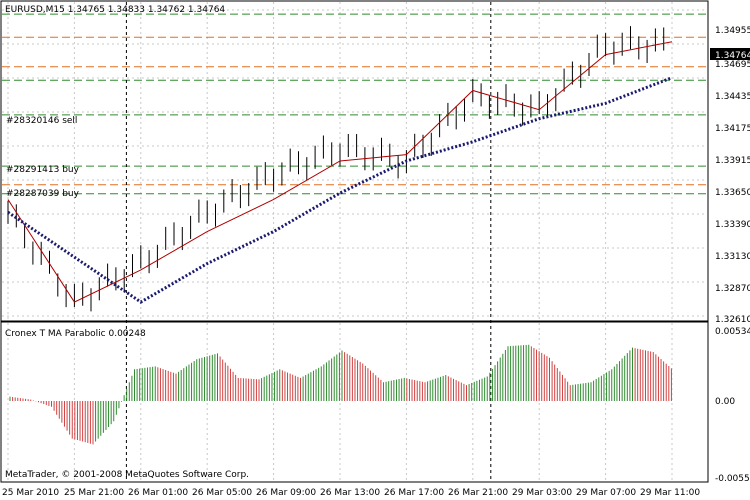 This screenshot has height=500, width=750. Describe the element at coordinates (43, 194) in the screenshot. I see `order-label-buy: #28287039 buy` at that location.